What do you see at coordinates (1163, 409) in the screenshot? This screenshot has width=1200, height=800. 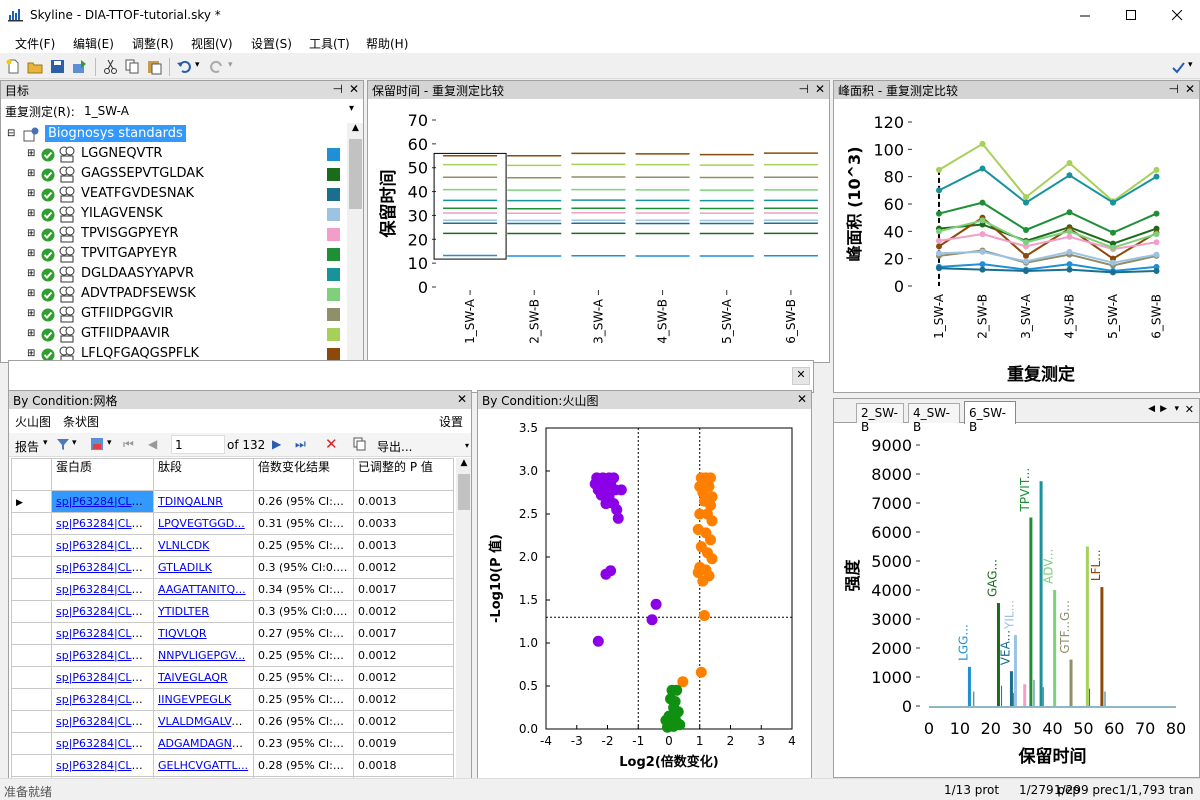 I see `tab-scroll-right-icon: ▶` at bounding box center [1163, 409].